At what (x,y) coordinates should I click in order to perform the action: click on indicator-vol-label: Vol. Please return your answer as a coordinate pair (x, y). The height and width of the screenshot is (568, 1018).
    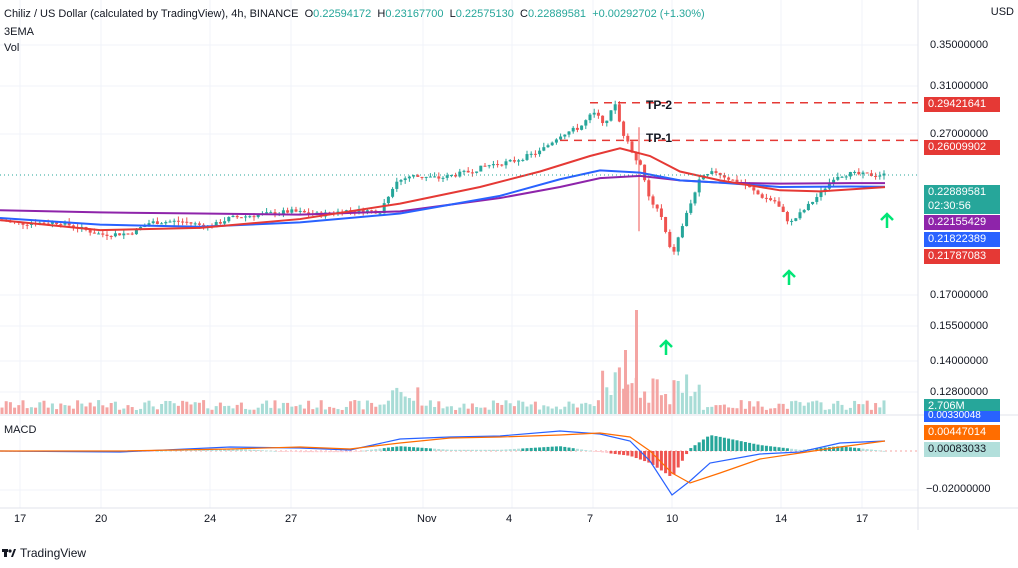
    Looking at the image, I should click on (12, 48).